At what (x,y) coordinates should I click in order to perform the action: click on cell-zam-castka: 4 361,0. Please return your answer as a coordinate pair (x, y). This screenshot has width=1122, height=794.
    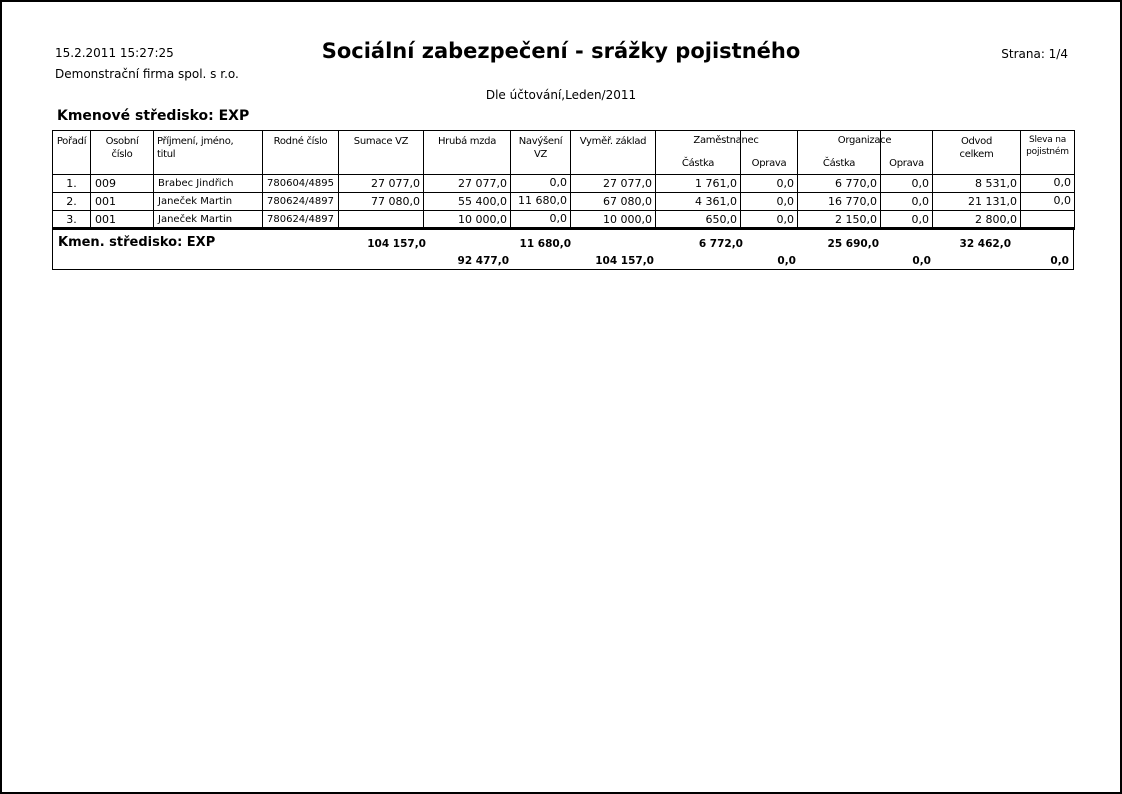
    Looking at the image, I should click on (698, 201).